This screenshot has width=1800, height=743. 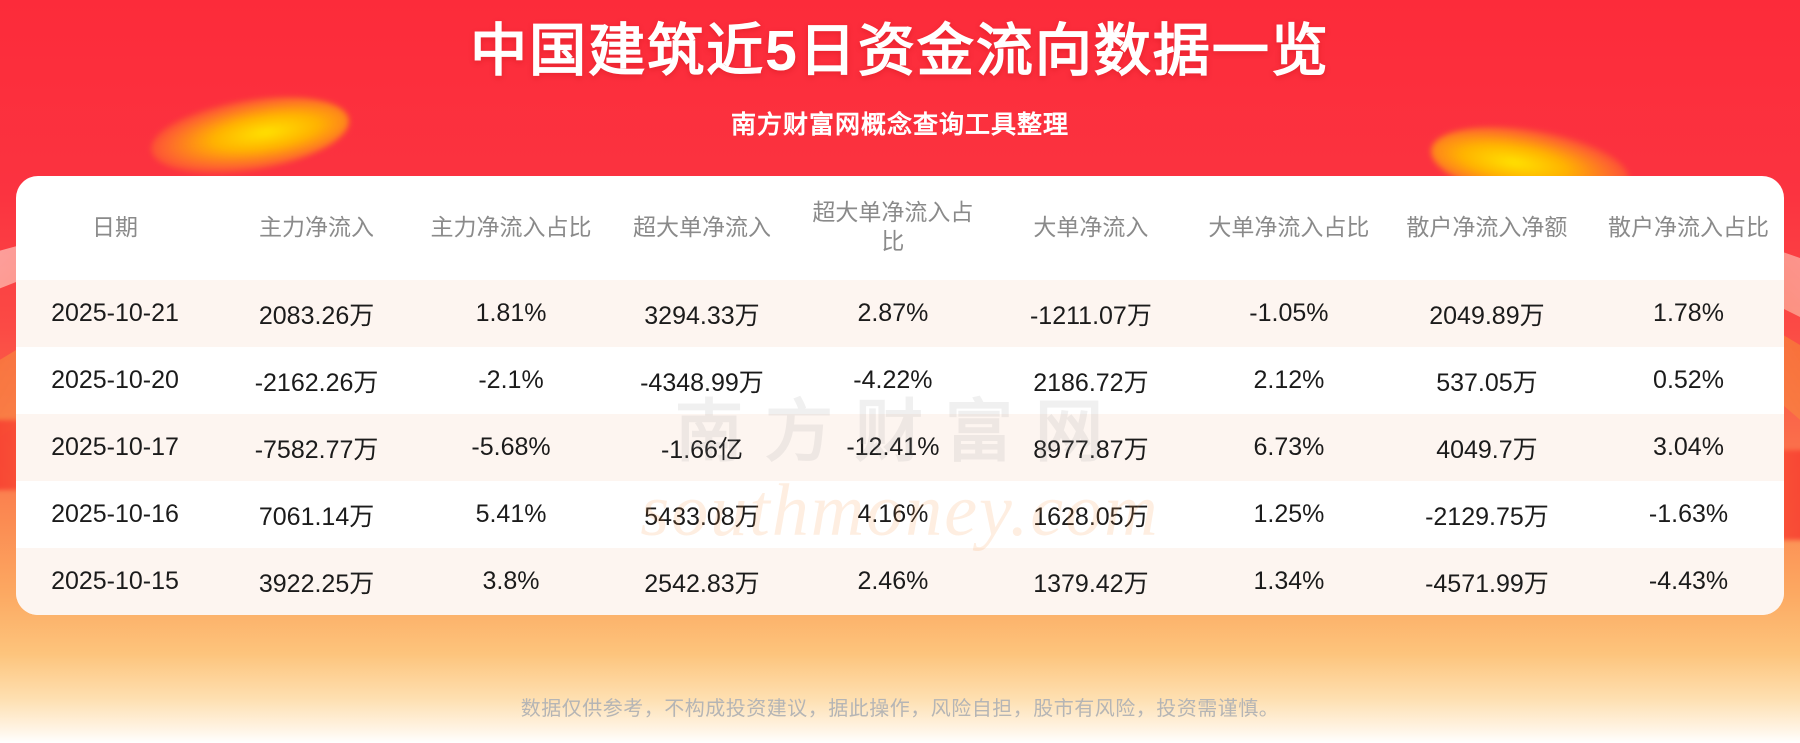 What do you see at coordinates (511, 313) in the screenshot?
I see `cell-main-net-inflow-ratio: 1.81%` at bounding box center [511, 313].